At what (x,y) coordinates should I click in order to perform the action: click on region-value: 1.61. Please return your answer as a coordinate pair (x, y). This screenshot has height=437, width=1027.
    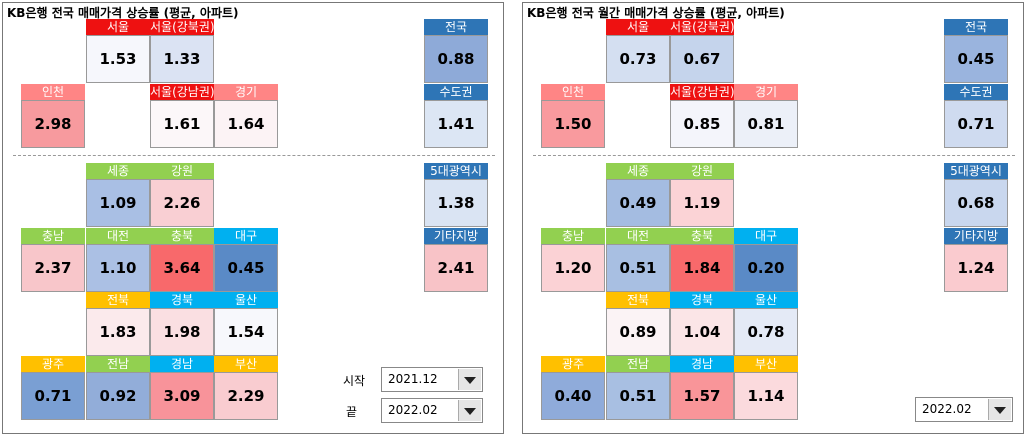
    Looking at the image, I should click on (182, 124).